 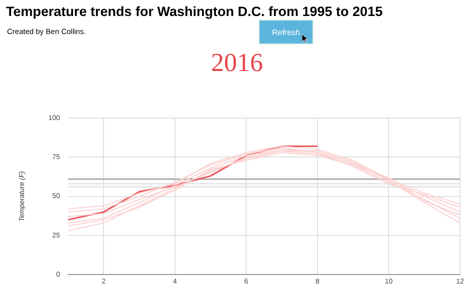 What do you see at coordinates (286, 32) in the screenshot?
I see `text: Refresh` at bounding box center [286, 32].